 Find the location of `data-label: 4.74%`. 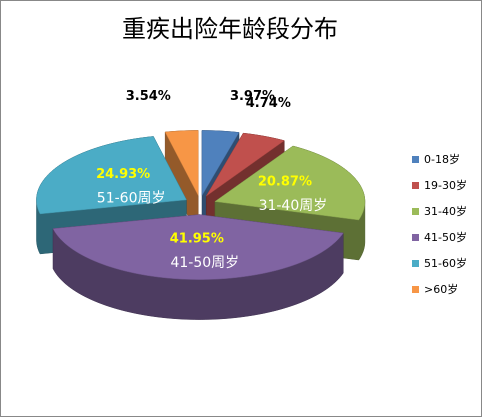

data-label: 4.74% is located at coordinates (268, 103).